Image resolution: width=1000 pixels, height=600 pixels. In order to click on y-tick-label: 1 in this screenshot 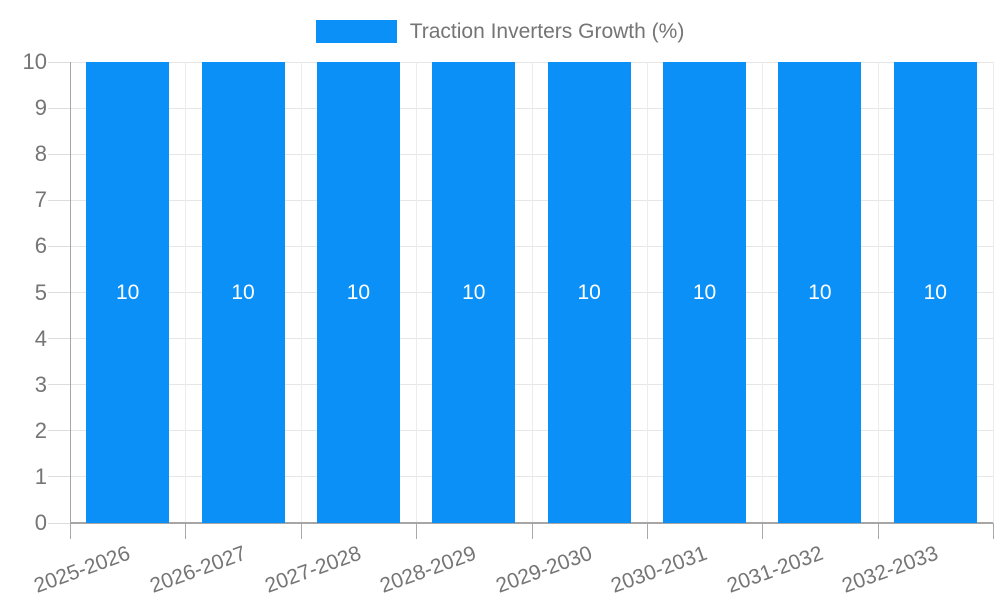, I will do `click(40, 476)`.